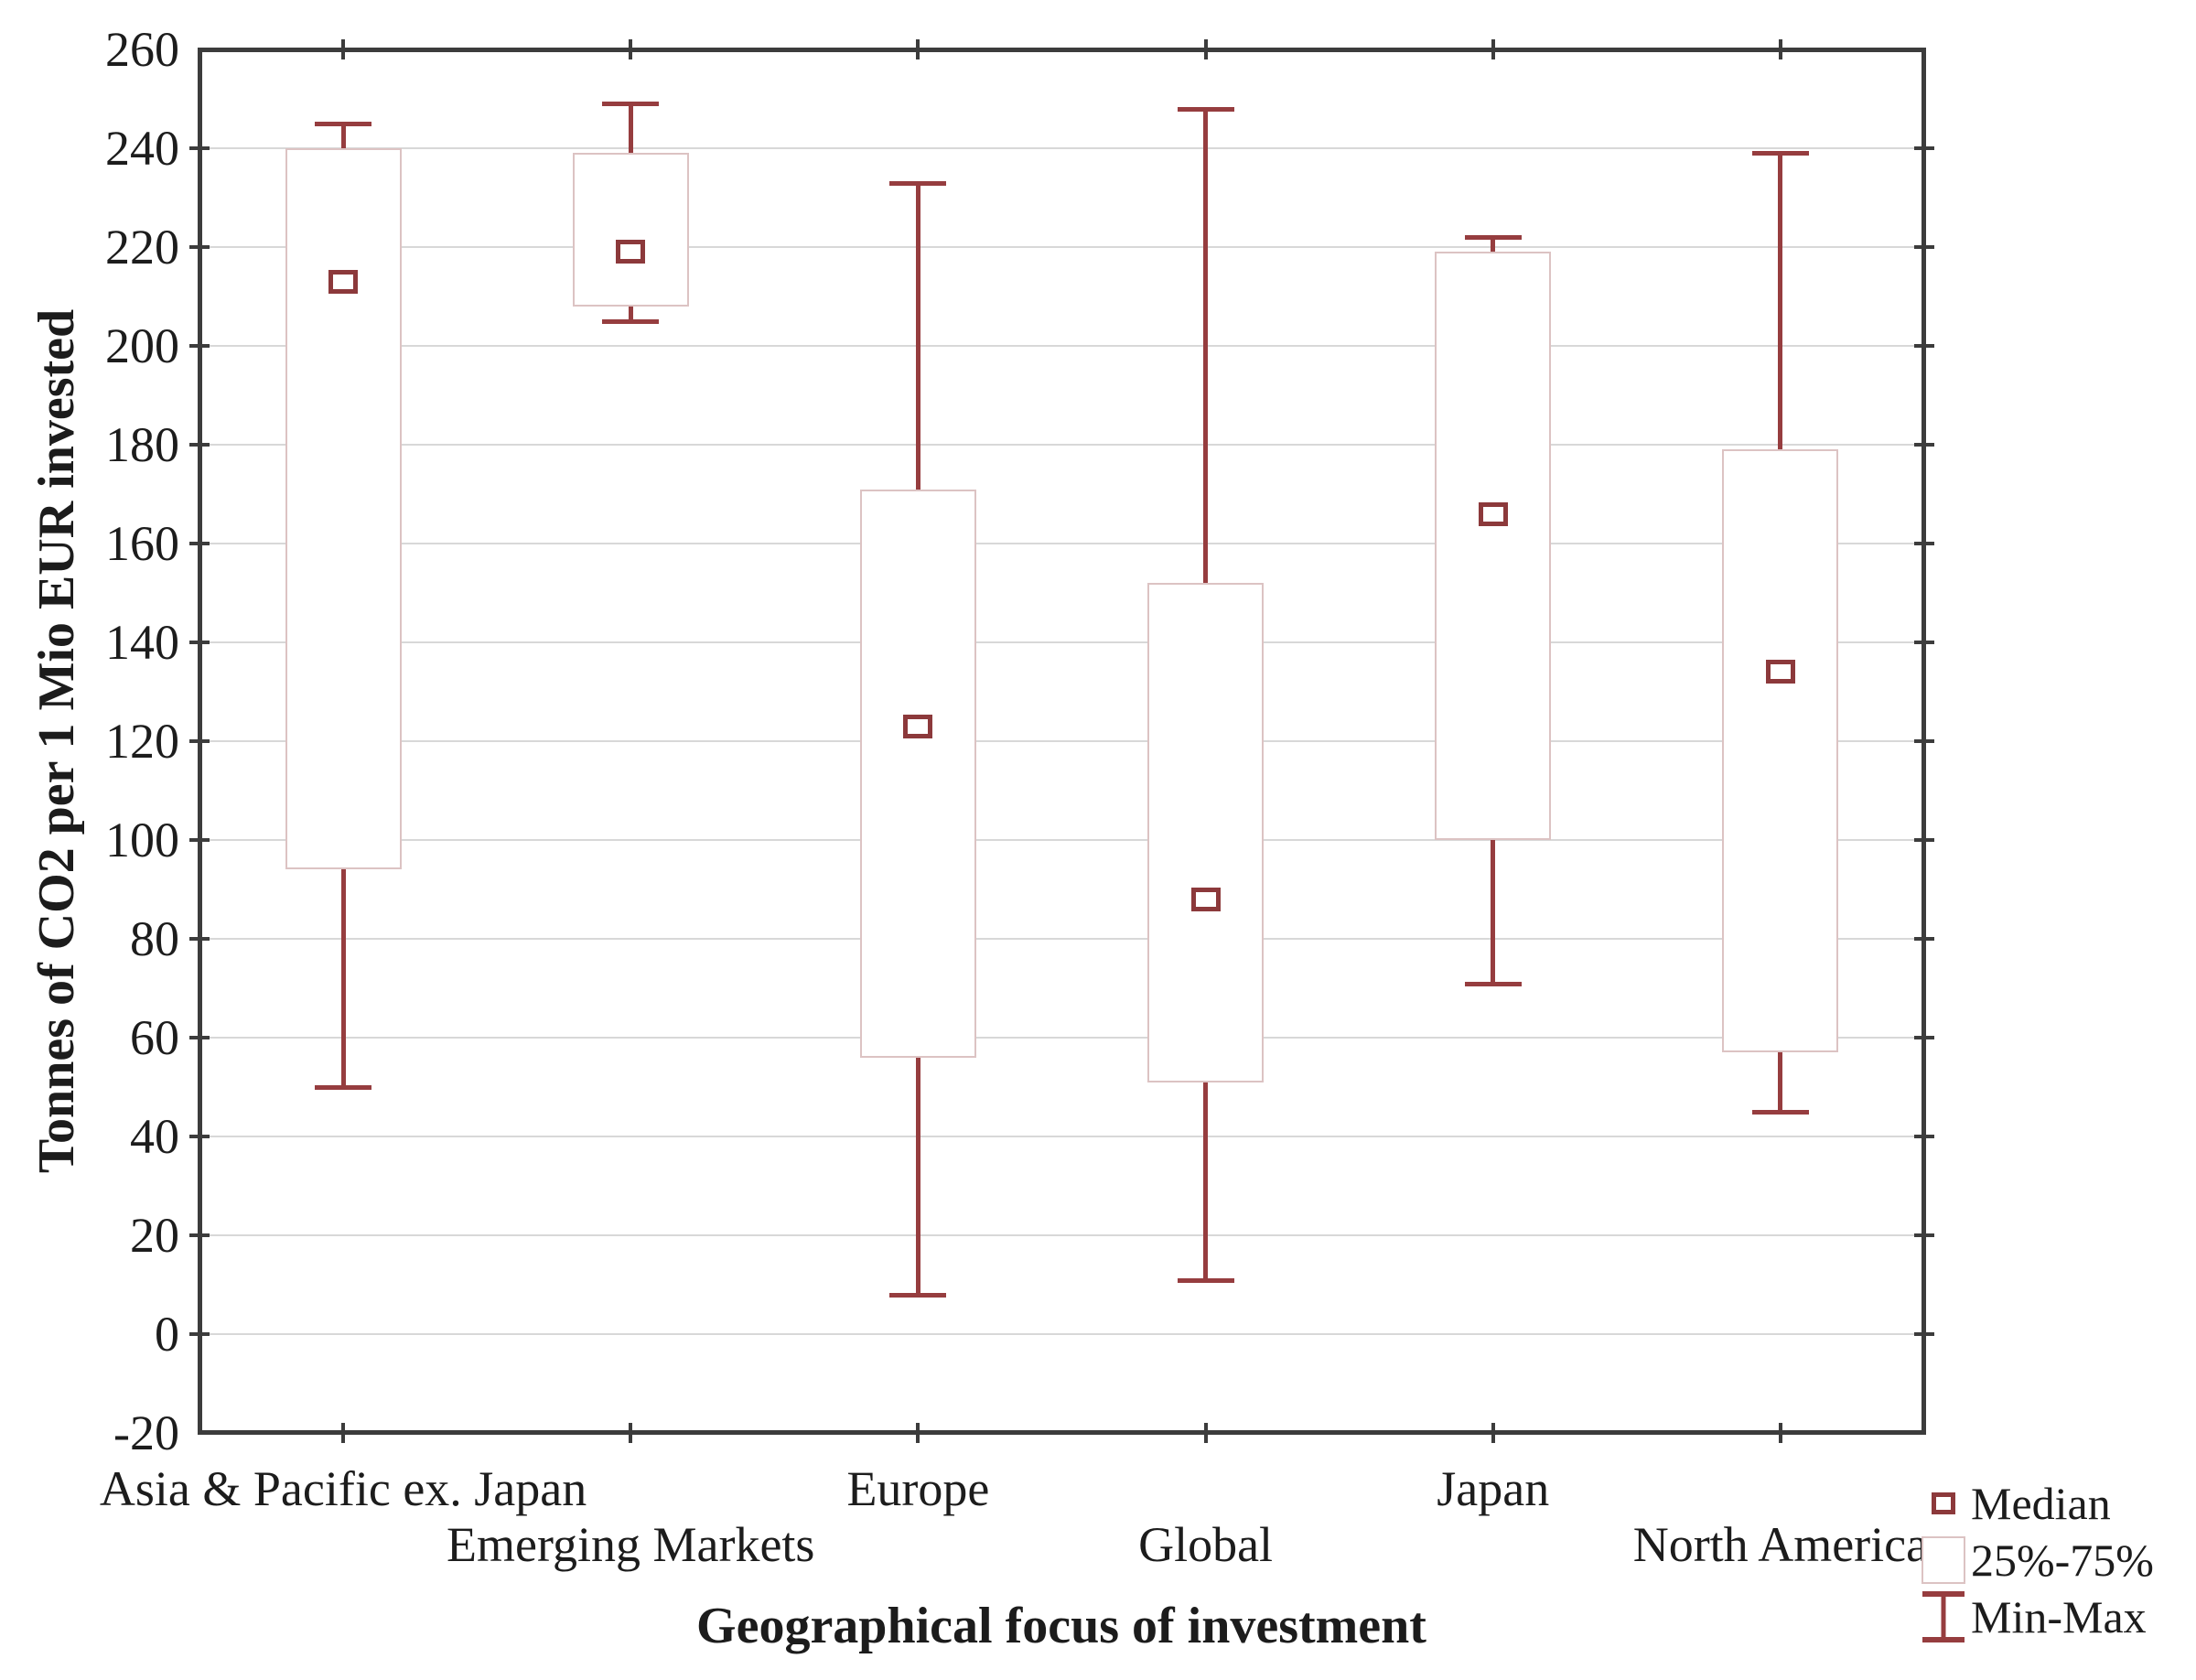 This screenshot has height=1680, width=2196. Describe the element at coordinates (167, 1334) in the screenshot. I see `y-tick-label: 0` at that location.